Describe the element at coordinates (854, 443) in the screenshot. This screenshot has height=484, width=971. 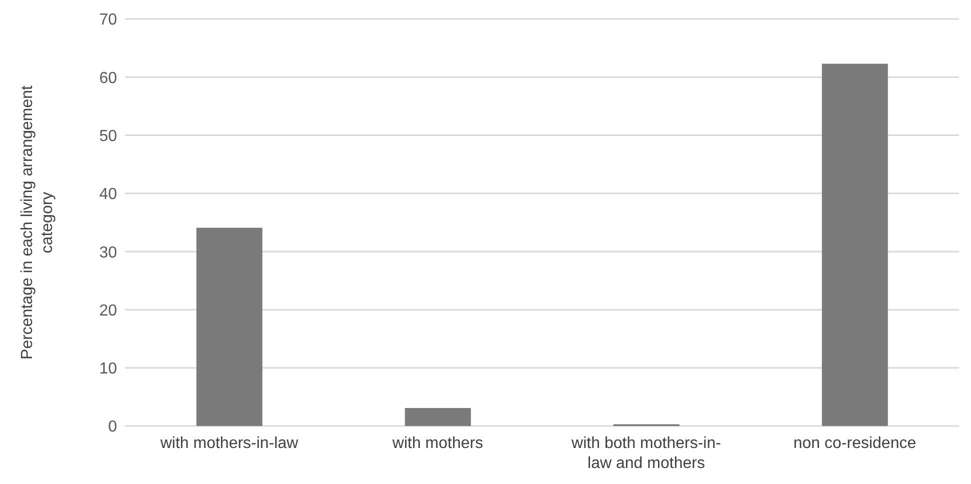
I see `x-tick-label: non co-residence` at that location.